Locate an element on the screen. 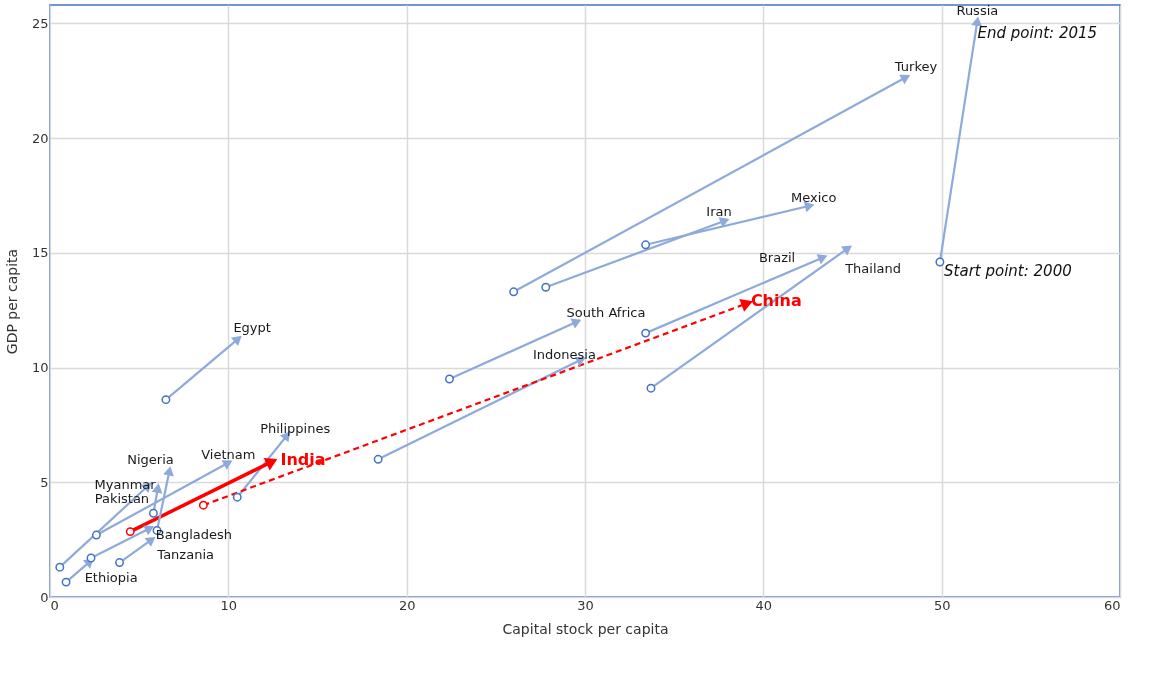 Image resolution: width=1162 pixels, height=677 pixels. series-label: Nigeria is located at coordinates (150, 459).